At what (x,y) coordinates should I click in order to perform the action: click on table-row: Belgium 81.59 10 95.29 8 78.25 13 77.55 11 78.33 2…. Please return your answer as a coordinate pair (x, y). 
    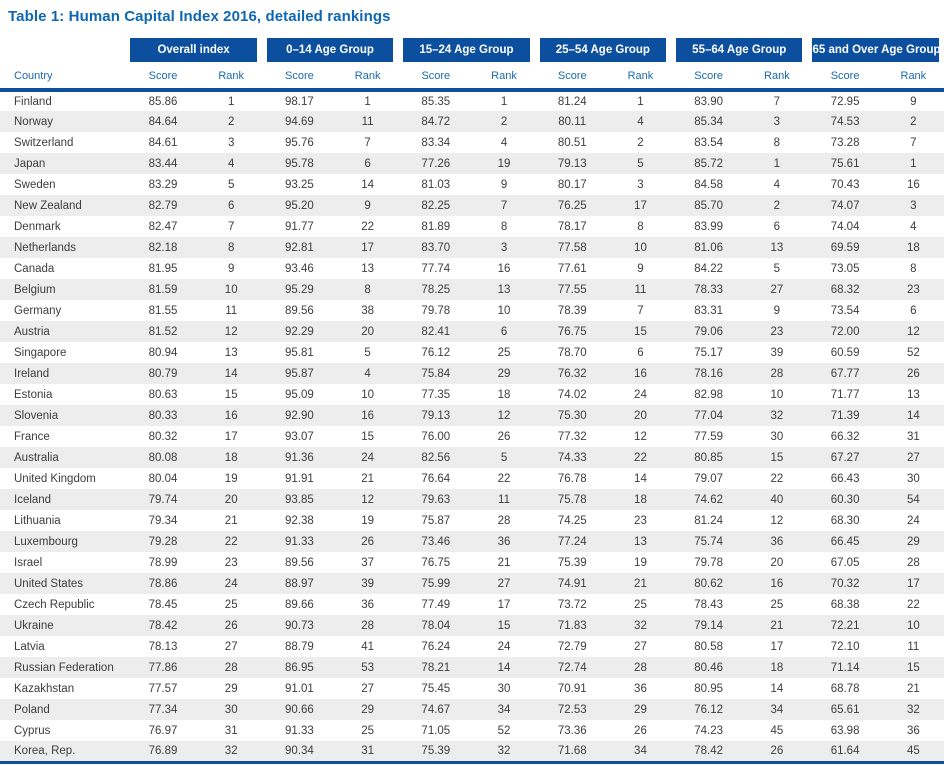
    Looking at the image, I should click on (472, 289).